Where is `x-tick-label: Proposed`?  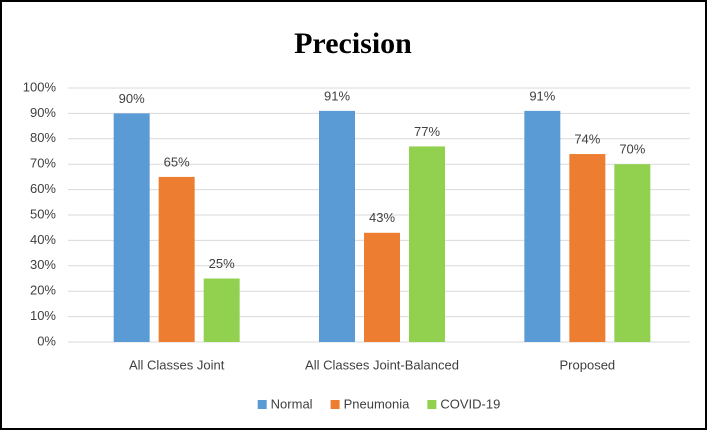 x-tick-label: Proposed is located at coordinates (588, 364).